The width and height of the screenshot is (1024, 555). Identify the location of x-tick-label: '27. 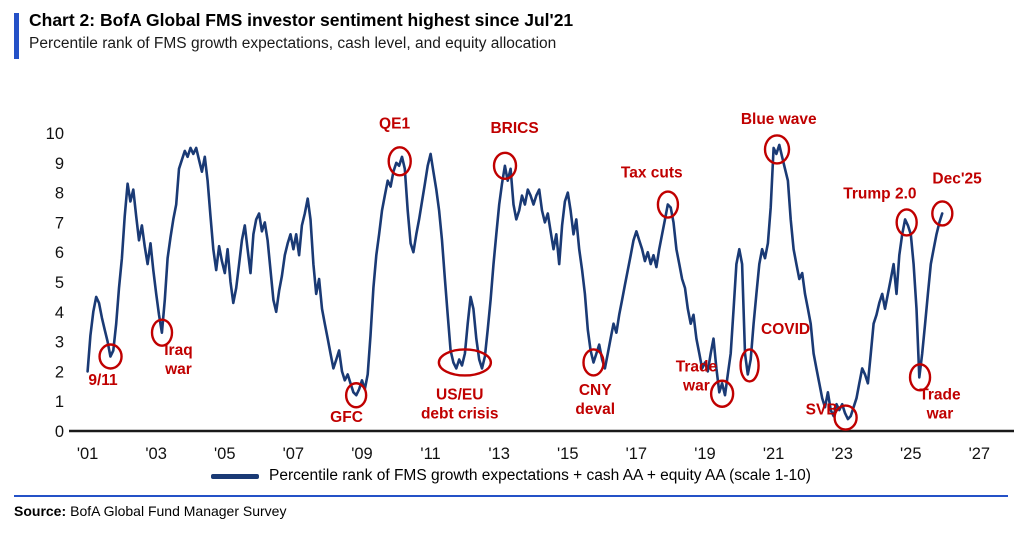
(980, 454).